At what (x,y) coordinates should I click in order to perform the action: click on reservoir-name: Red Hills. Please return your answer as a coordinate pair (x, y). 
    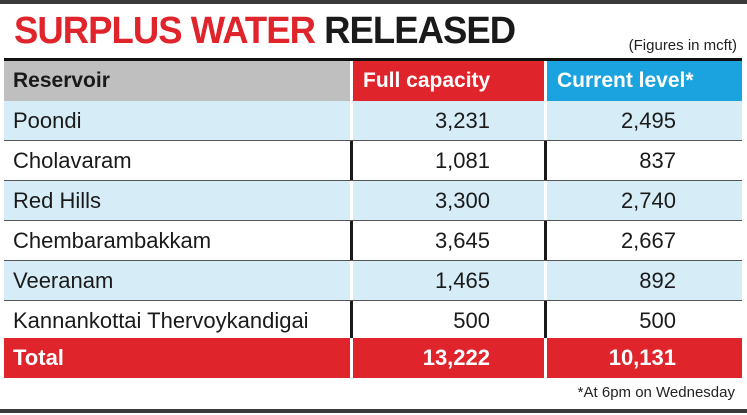
    Looking at the image, I should click on (177, 200).